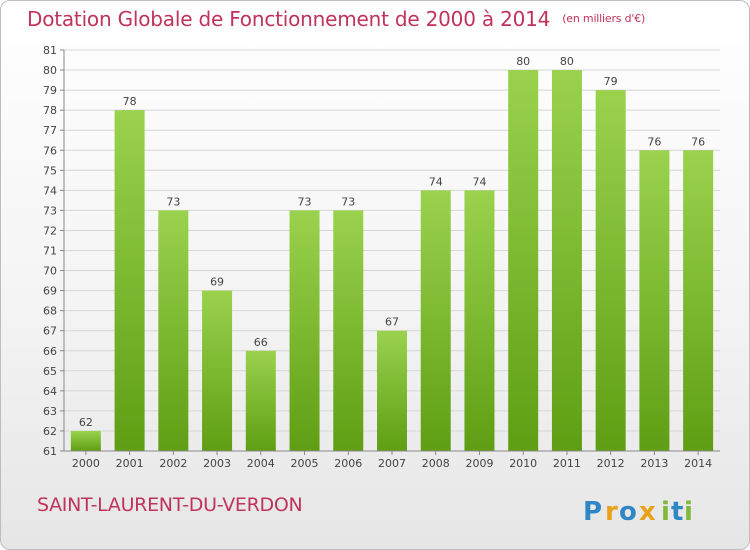 This screenshot has height=550, width=750. Describe the element at coordinates (604, 18) in the screenshot. I see `chart-unit: (en milliers d'€)` at that location.